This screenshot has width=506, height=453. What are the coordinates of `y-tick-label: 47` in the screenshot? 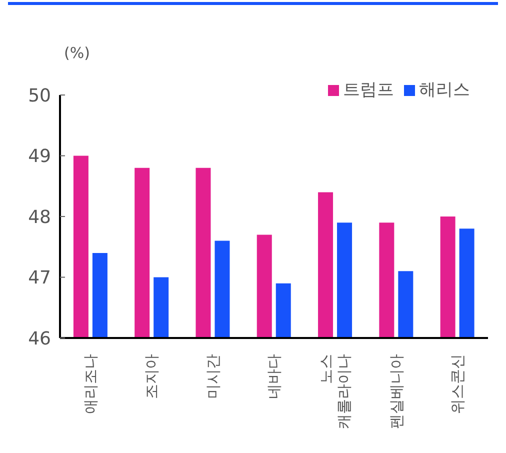 It's located at (39, 278).